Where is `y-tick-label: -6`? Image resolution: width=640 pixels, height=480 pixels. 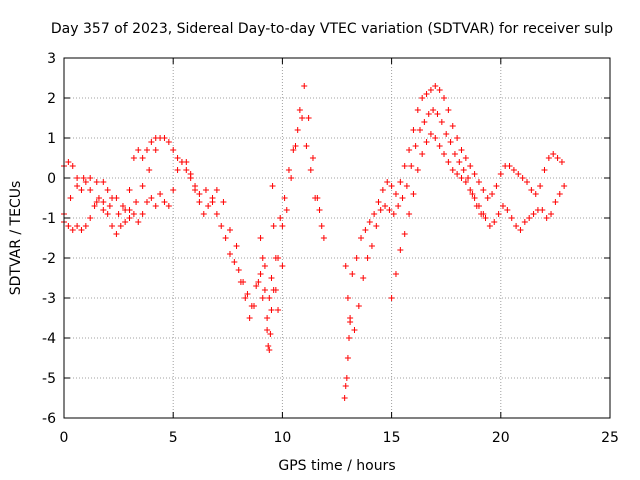
y-tick-label: -6 is located at coordinates (49, 419).